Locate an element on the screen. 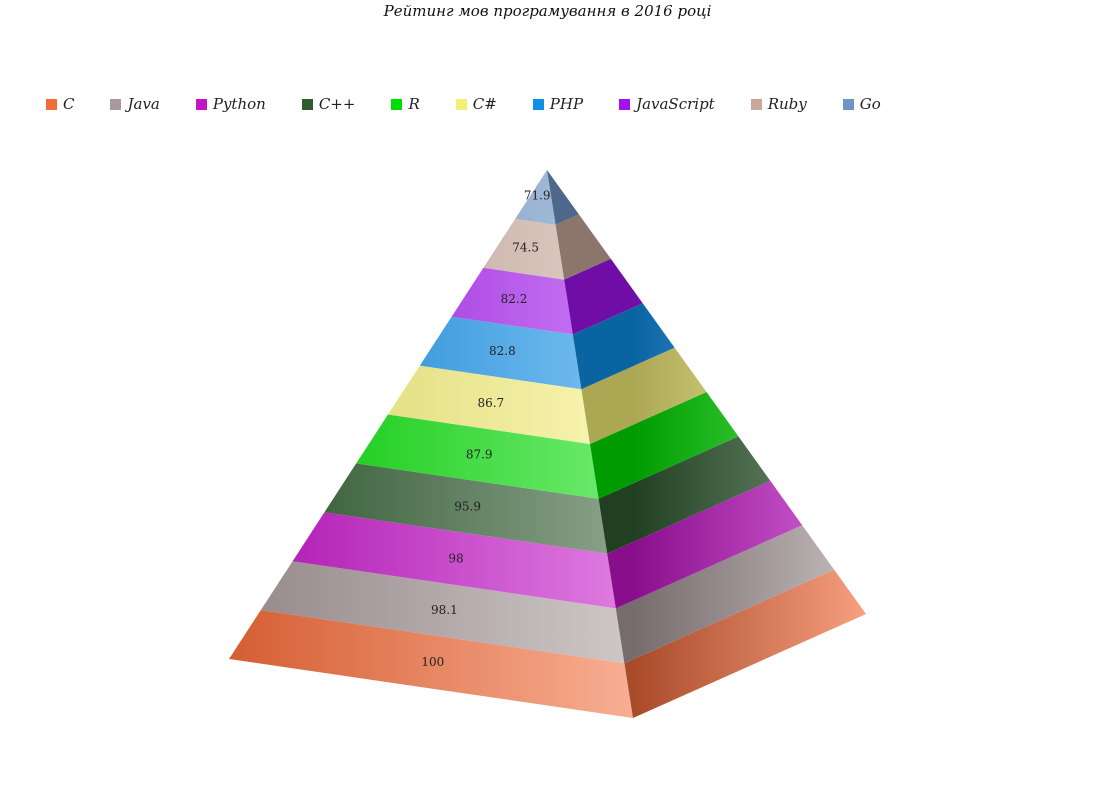 The image size is (1095, 805). legend-label: JavaScript is located at coordinates (675, 104).